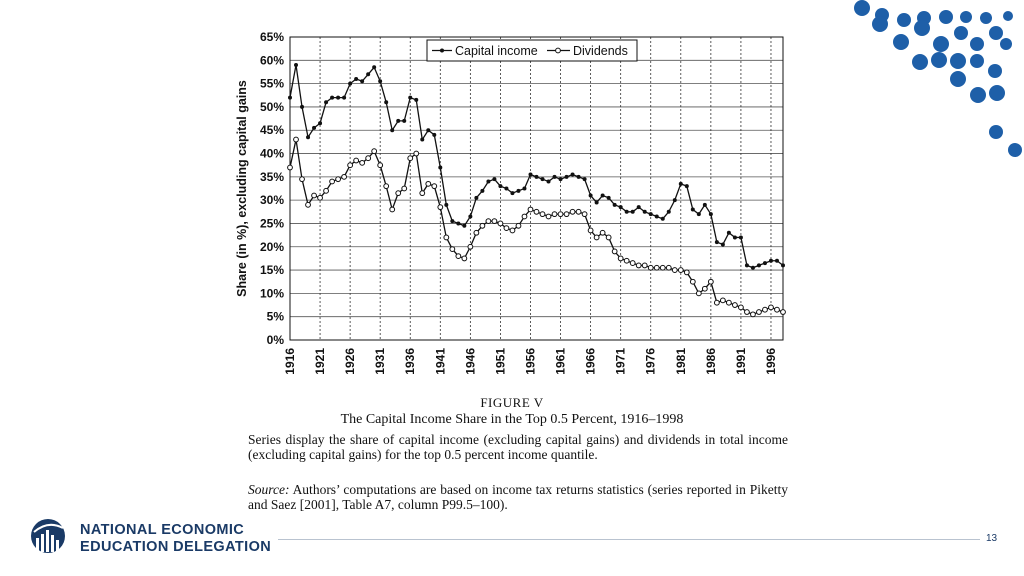  Describe the element at coordinates (500, 361) in the screenshot. I see `x-tick-label: 1951` at that location.